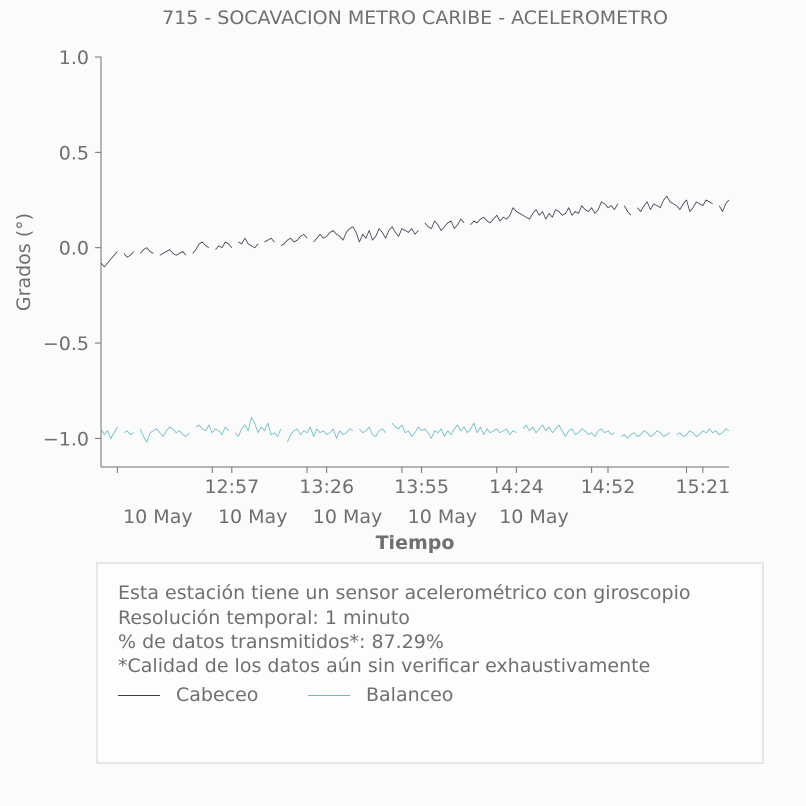 This screenshot has width=806, height=806. What do you see at coordinates (74, 58) in the screenshot?
I see `y-tick-label: 1.0` at bounding box center [74, 58].